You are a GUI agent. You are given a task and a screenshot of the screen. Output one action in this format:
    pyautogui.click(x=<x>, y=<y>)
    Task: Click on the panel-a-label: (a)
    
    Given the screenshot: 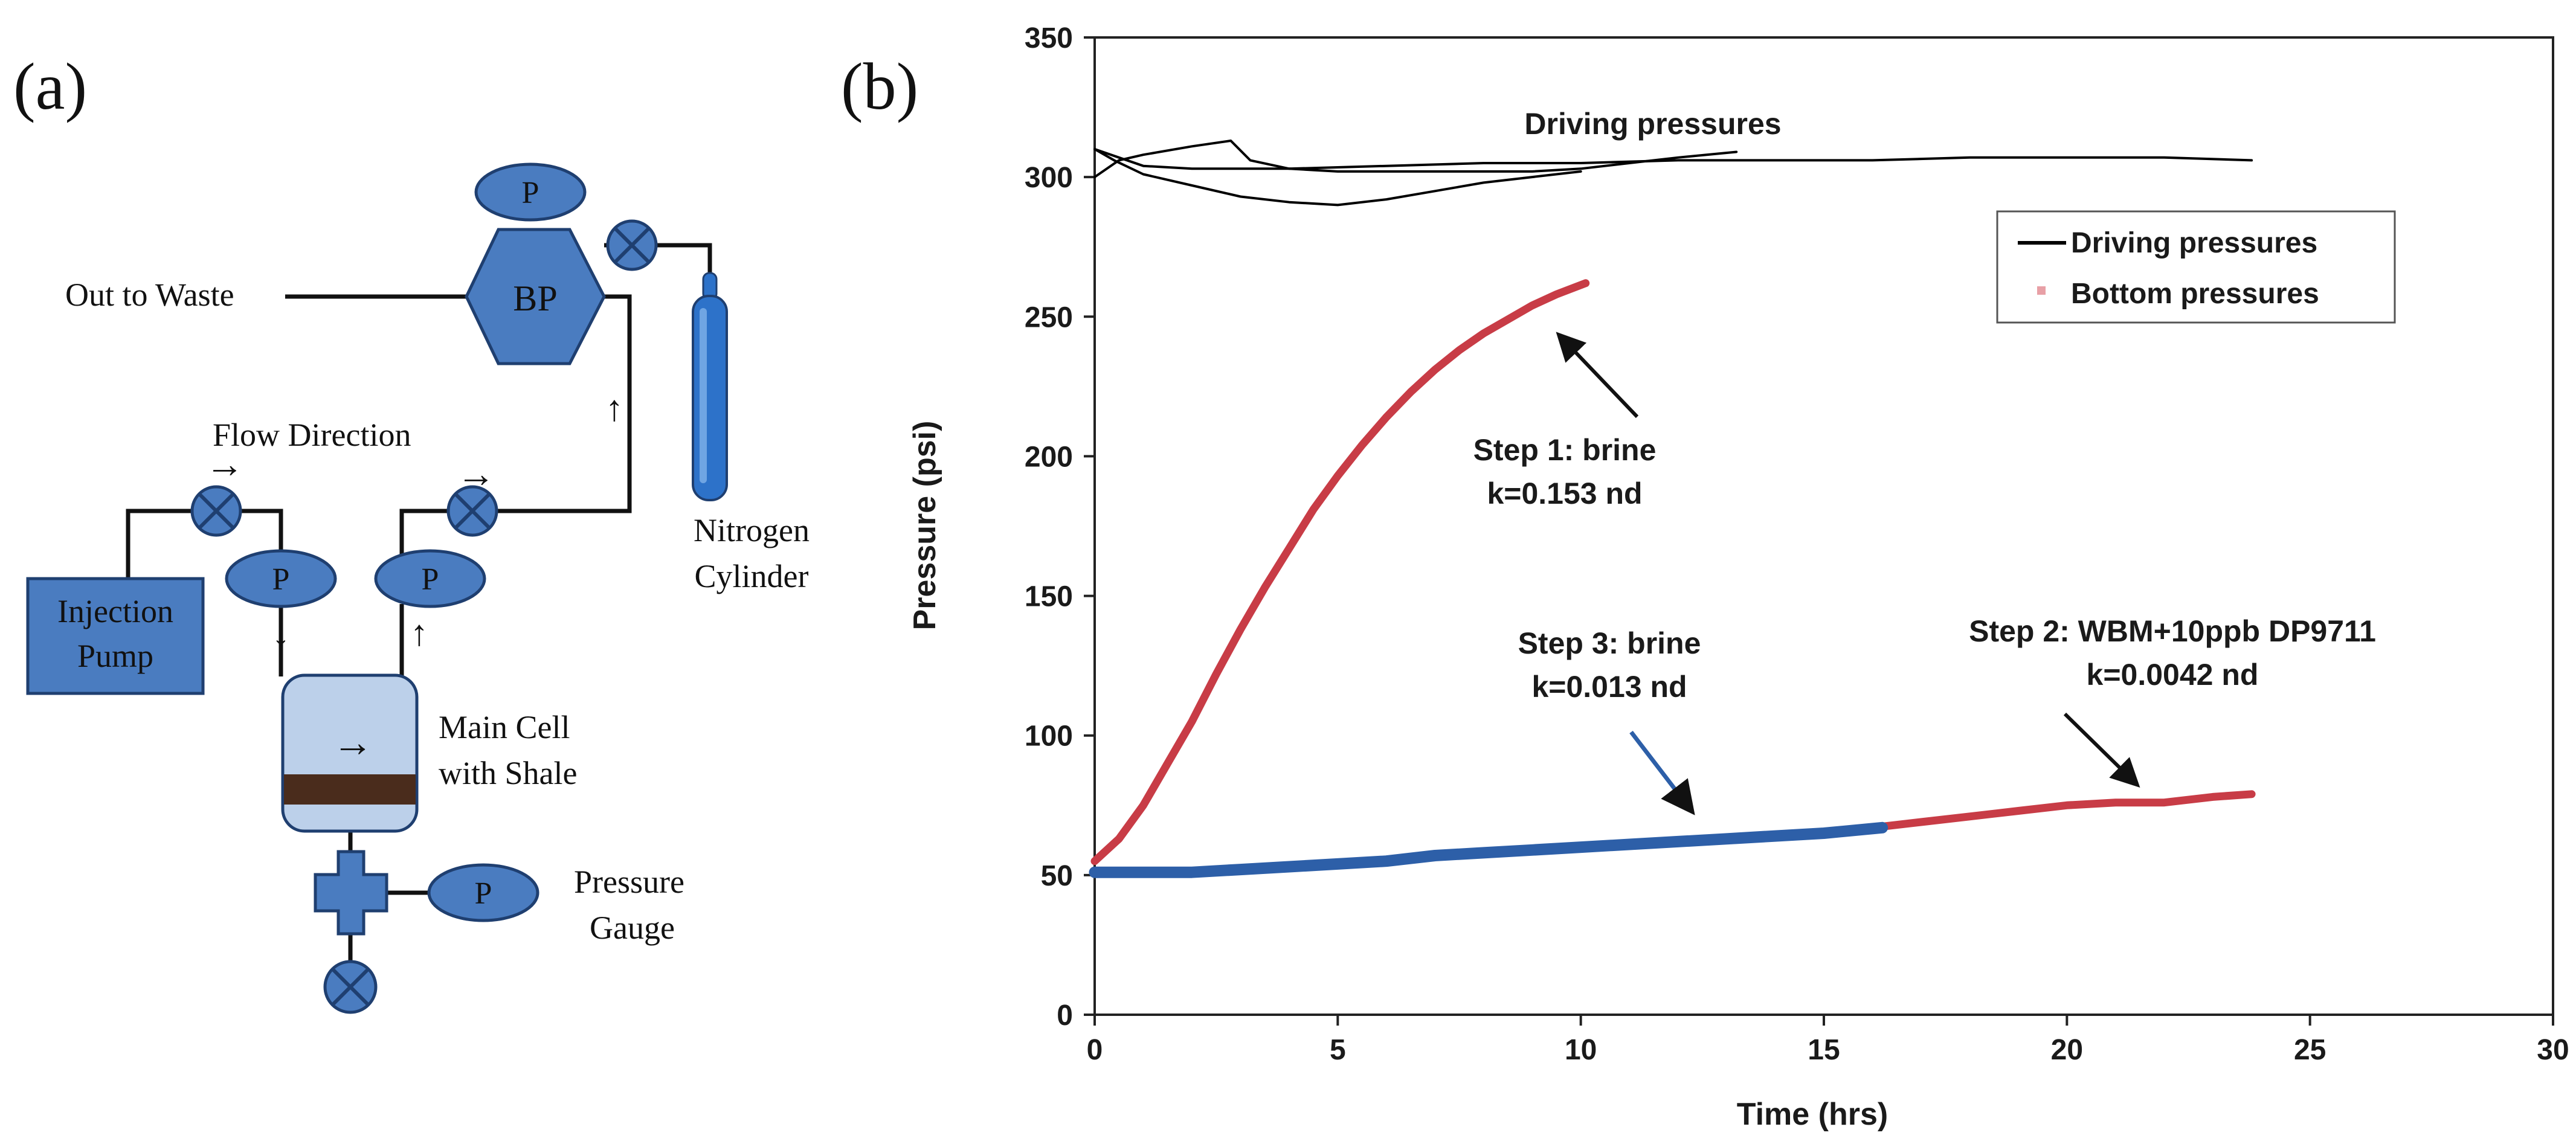 What is the action you would take?
    pyautogui.click(x=50, y=86)
    